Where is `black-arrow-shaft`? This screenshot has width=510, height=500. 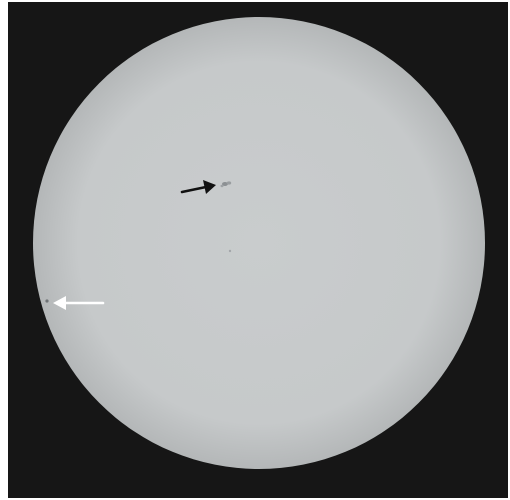
black-arrow-shaft is located at coordinates (194, 189).